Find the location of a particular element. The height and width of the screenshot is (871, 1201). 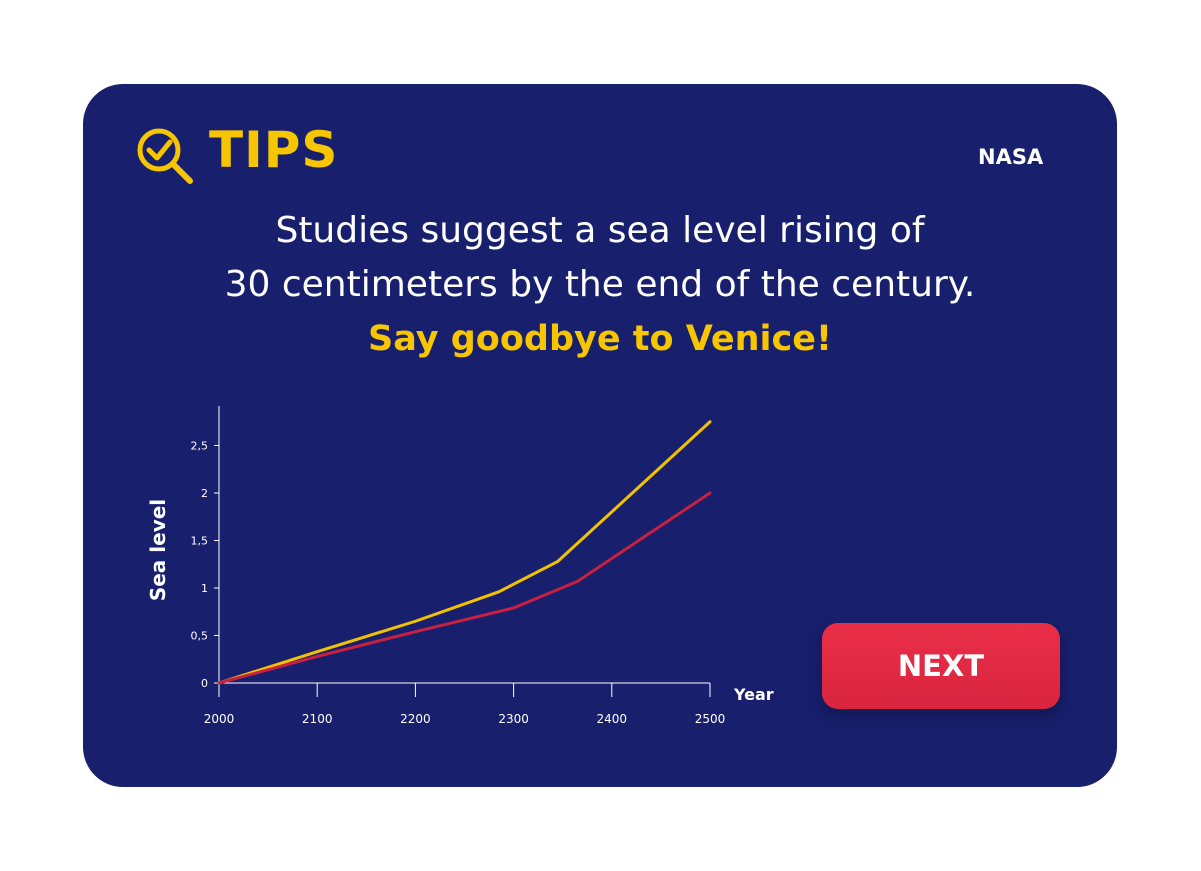

y-tick-label: 1 is located at coordinates (204, 588).